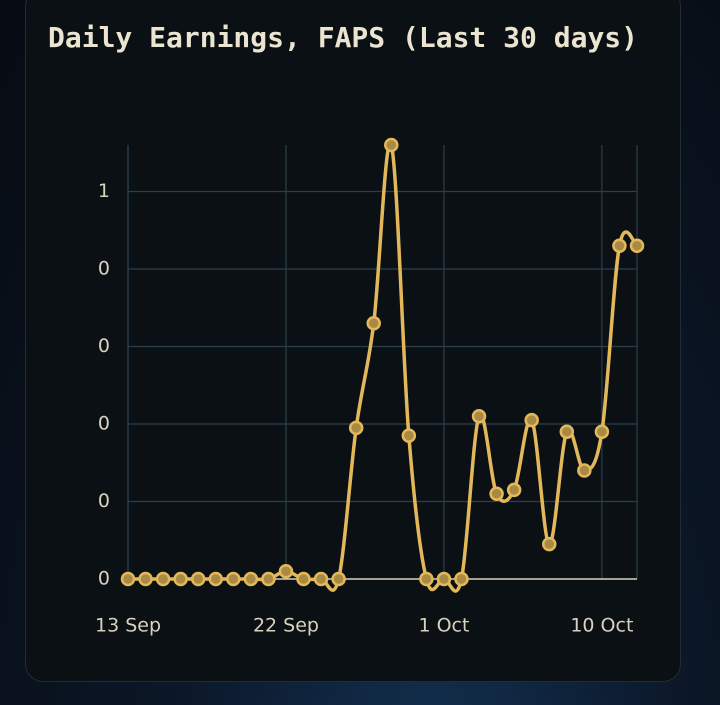 The height and width of the screenshot is (705, 720). I want to click on x-tick-label: 1 Oct, so click(443, 626).